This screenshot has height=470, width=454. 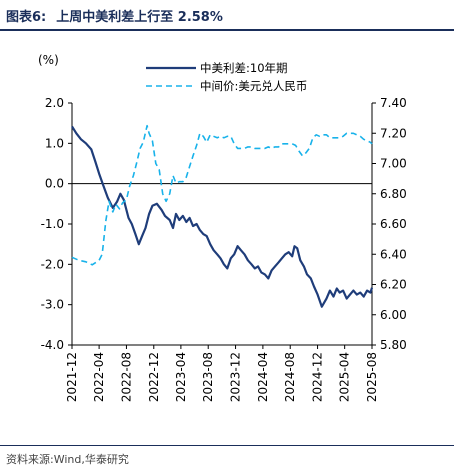 What do you see at coordinates (290, 377) in the screenshot?
I see `x-tick-label: 2024-08` at bounding box center [290, 377].